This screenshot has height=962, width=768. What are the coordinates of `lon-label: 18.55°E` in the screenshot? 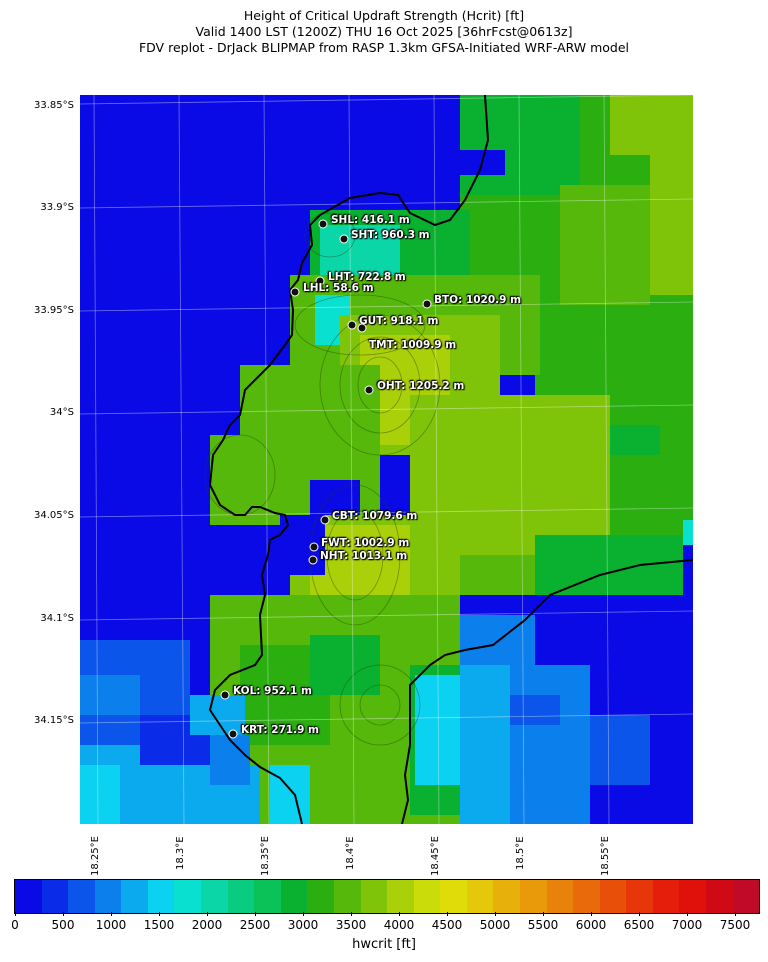 It's located at (605, 856).